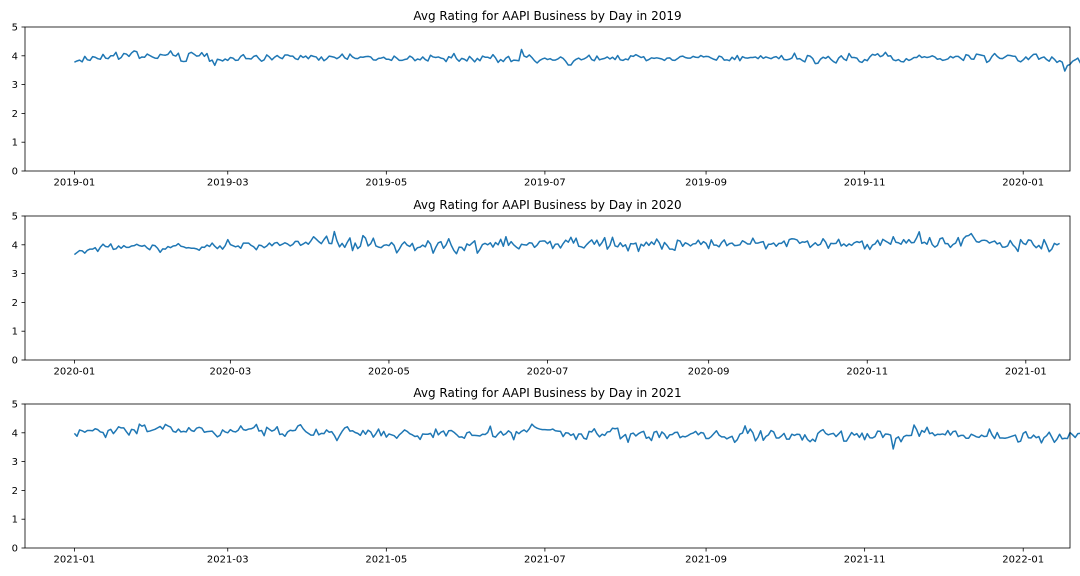 This screenshot has width=1080, height=576. Describe the element at coordinates (865, 560) in the screenshot. I see `x-tick-label: 2021-11` at that location.